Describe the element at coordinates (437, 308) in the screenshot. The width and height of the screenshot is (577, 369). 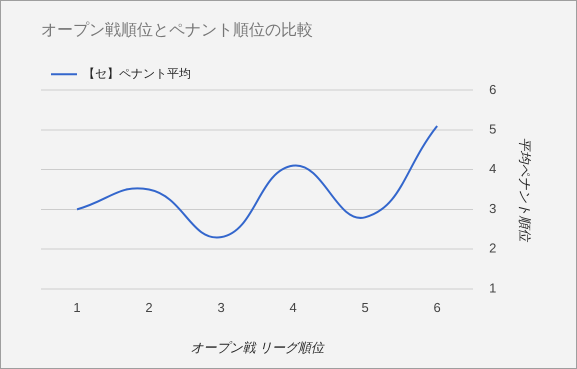
I see `x-tick-label: 6` at that location.